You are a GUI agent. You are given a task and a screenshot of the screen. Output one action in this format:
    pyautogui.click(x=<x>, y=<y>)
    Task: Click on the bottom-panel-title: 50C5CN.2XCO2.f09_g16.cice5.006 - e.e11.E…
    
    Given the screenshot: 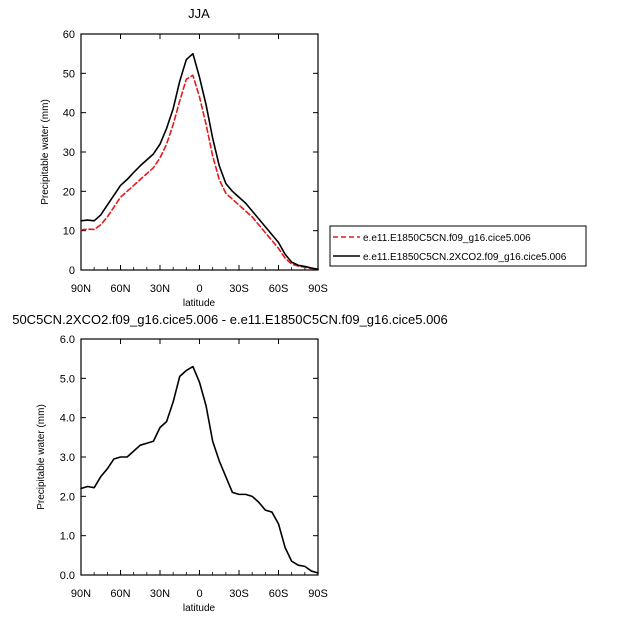 What is the action you would take?
    pyautogui.click(x=230, y=319)
    